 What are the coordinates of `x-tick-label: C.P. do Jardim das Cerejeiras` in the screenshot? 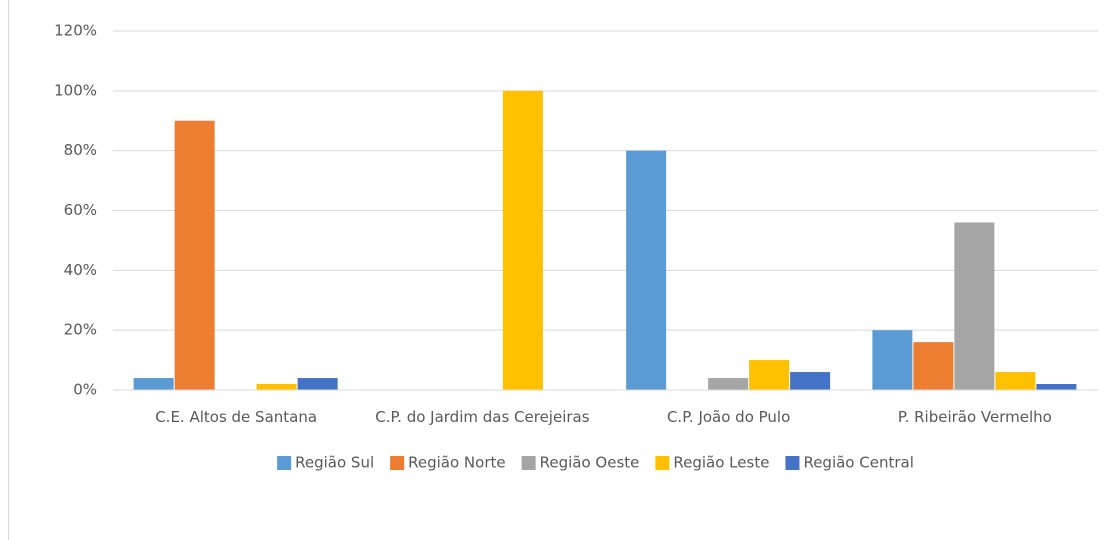 It's located at (482, 417).